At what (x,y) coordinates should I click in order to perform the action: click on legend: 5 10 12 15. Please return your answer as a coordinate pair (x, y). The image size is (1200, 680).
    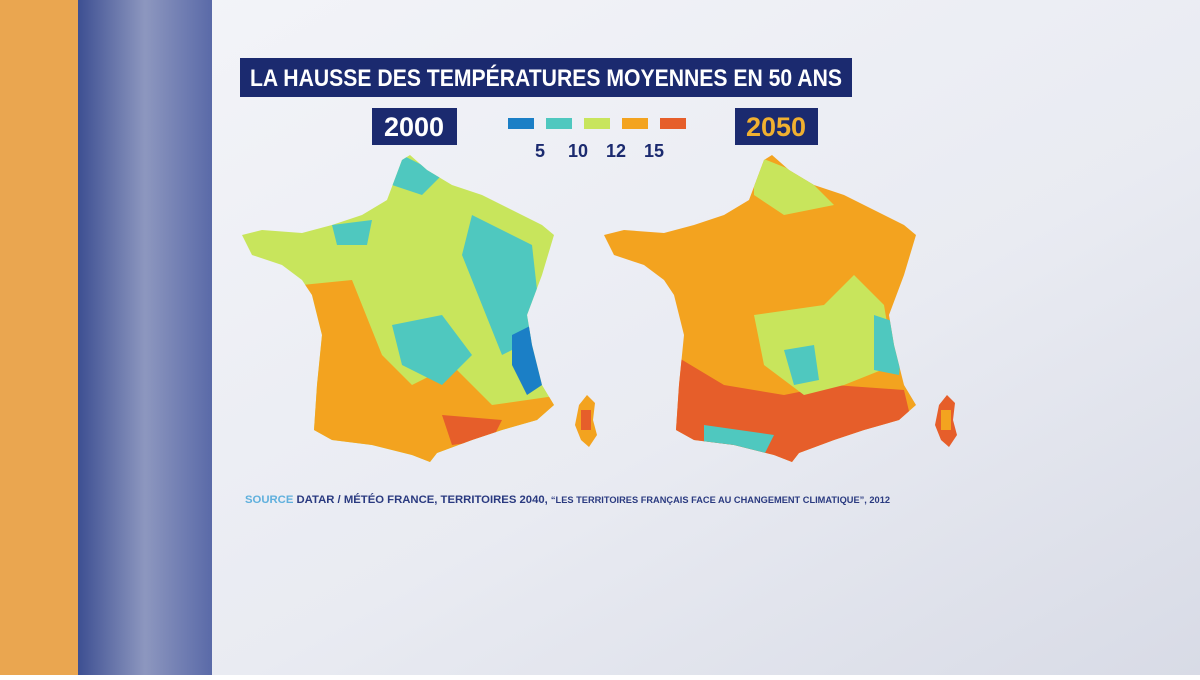
    Looking at the image, I should click on (597, 139).